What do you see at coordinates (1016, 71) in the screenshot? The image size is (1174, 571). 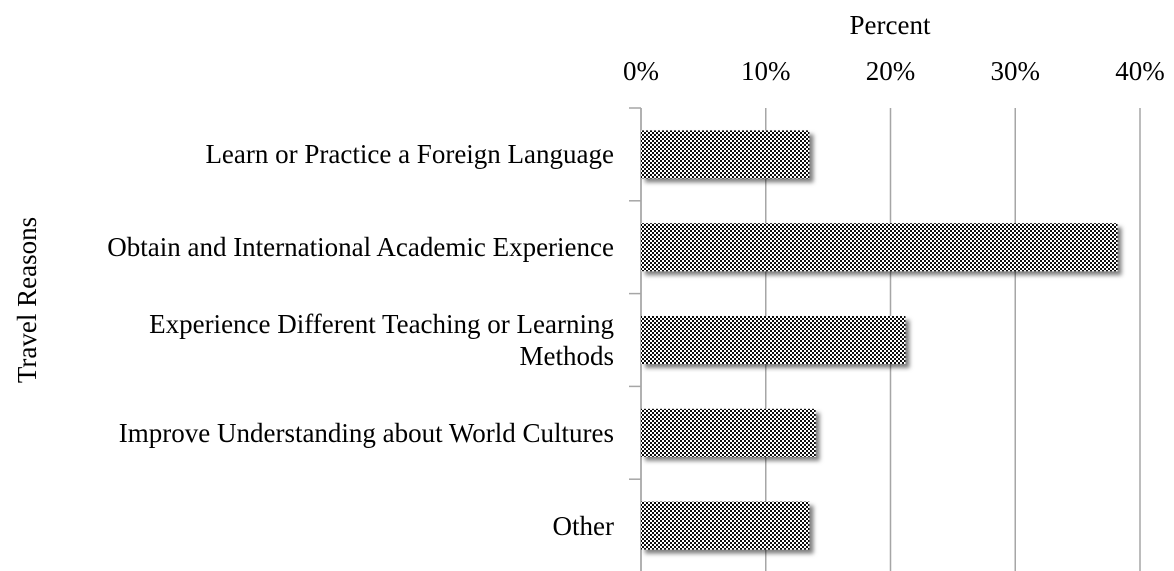 I see `x-tick-label: 30%` at bounding box center [1016, 71].